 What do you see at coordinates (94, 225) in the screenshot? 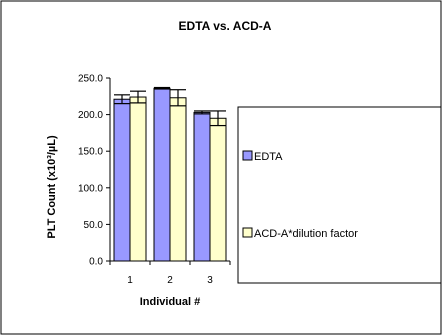
I see `y-tick-label: 50.0` at bounding box center [94, 225].